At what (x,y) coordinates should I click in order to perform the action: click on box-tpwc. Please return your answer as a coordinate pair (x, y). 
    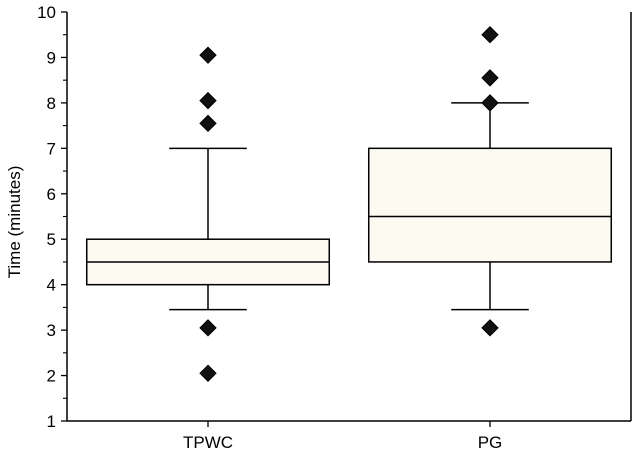
    Looking at the image, I should click on (208, 229).